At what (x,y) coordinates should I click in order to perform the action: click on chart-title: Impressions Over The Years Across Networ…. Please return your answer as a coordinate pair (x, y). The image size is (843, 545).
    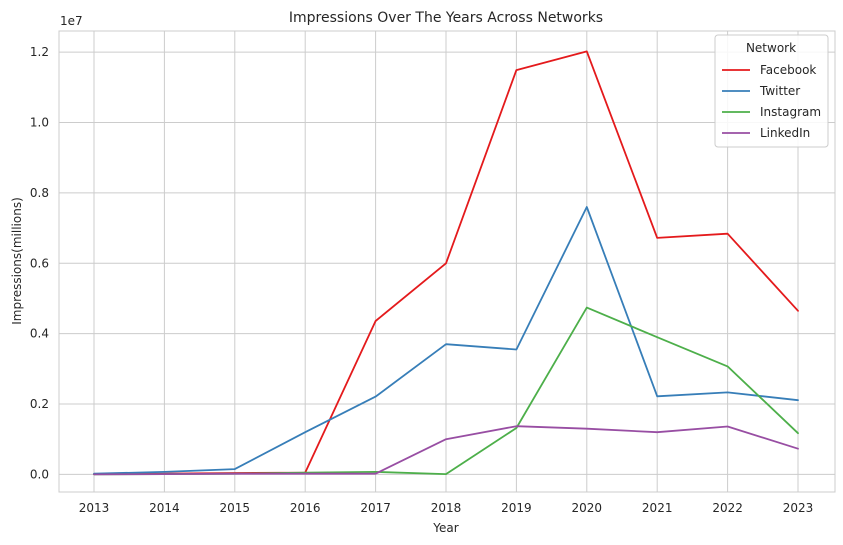
    Looking at the image, I should click on (446, 18).